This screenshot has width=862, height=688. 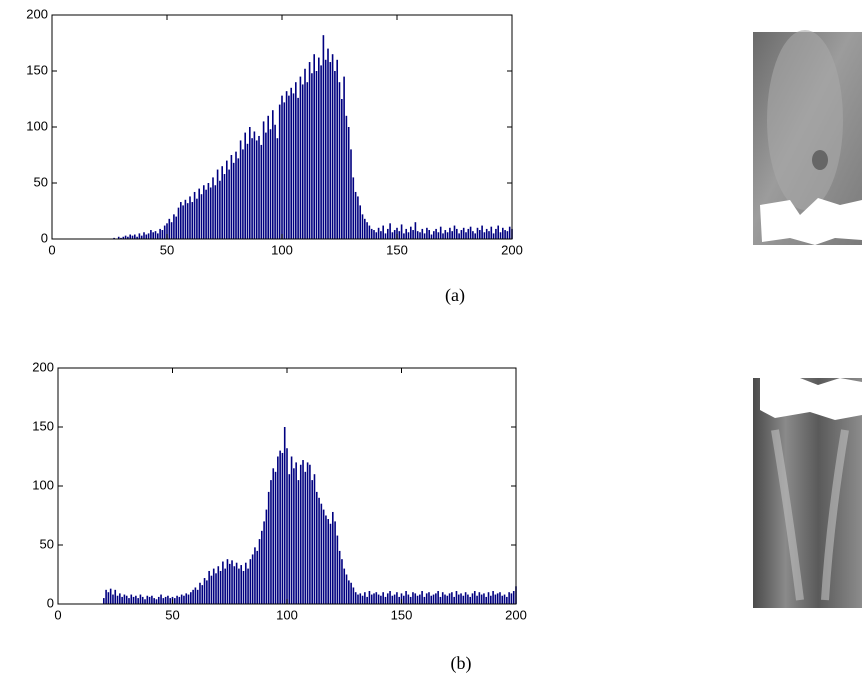 I want to click on x-tick-label: 50, so click(x=167, y=249).